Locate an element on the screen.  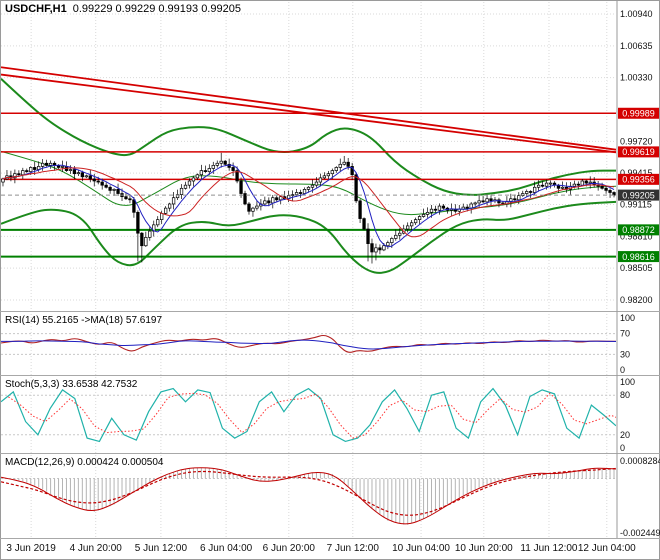
price-tag-text: 0.99356 is located at coordinates (638, 180).